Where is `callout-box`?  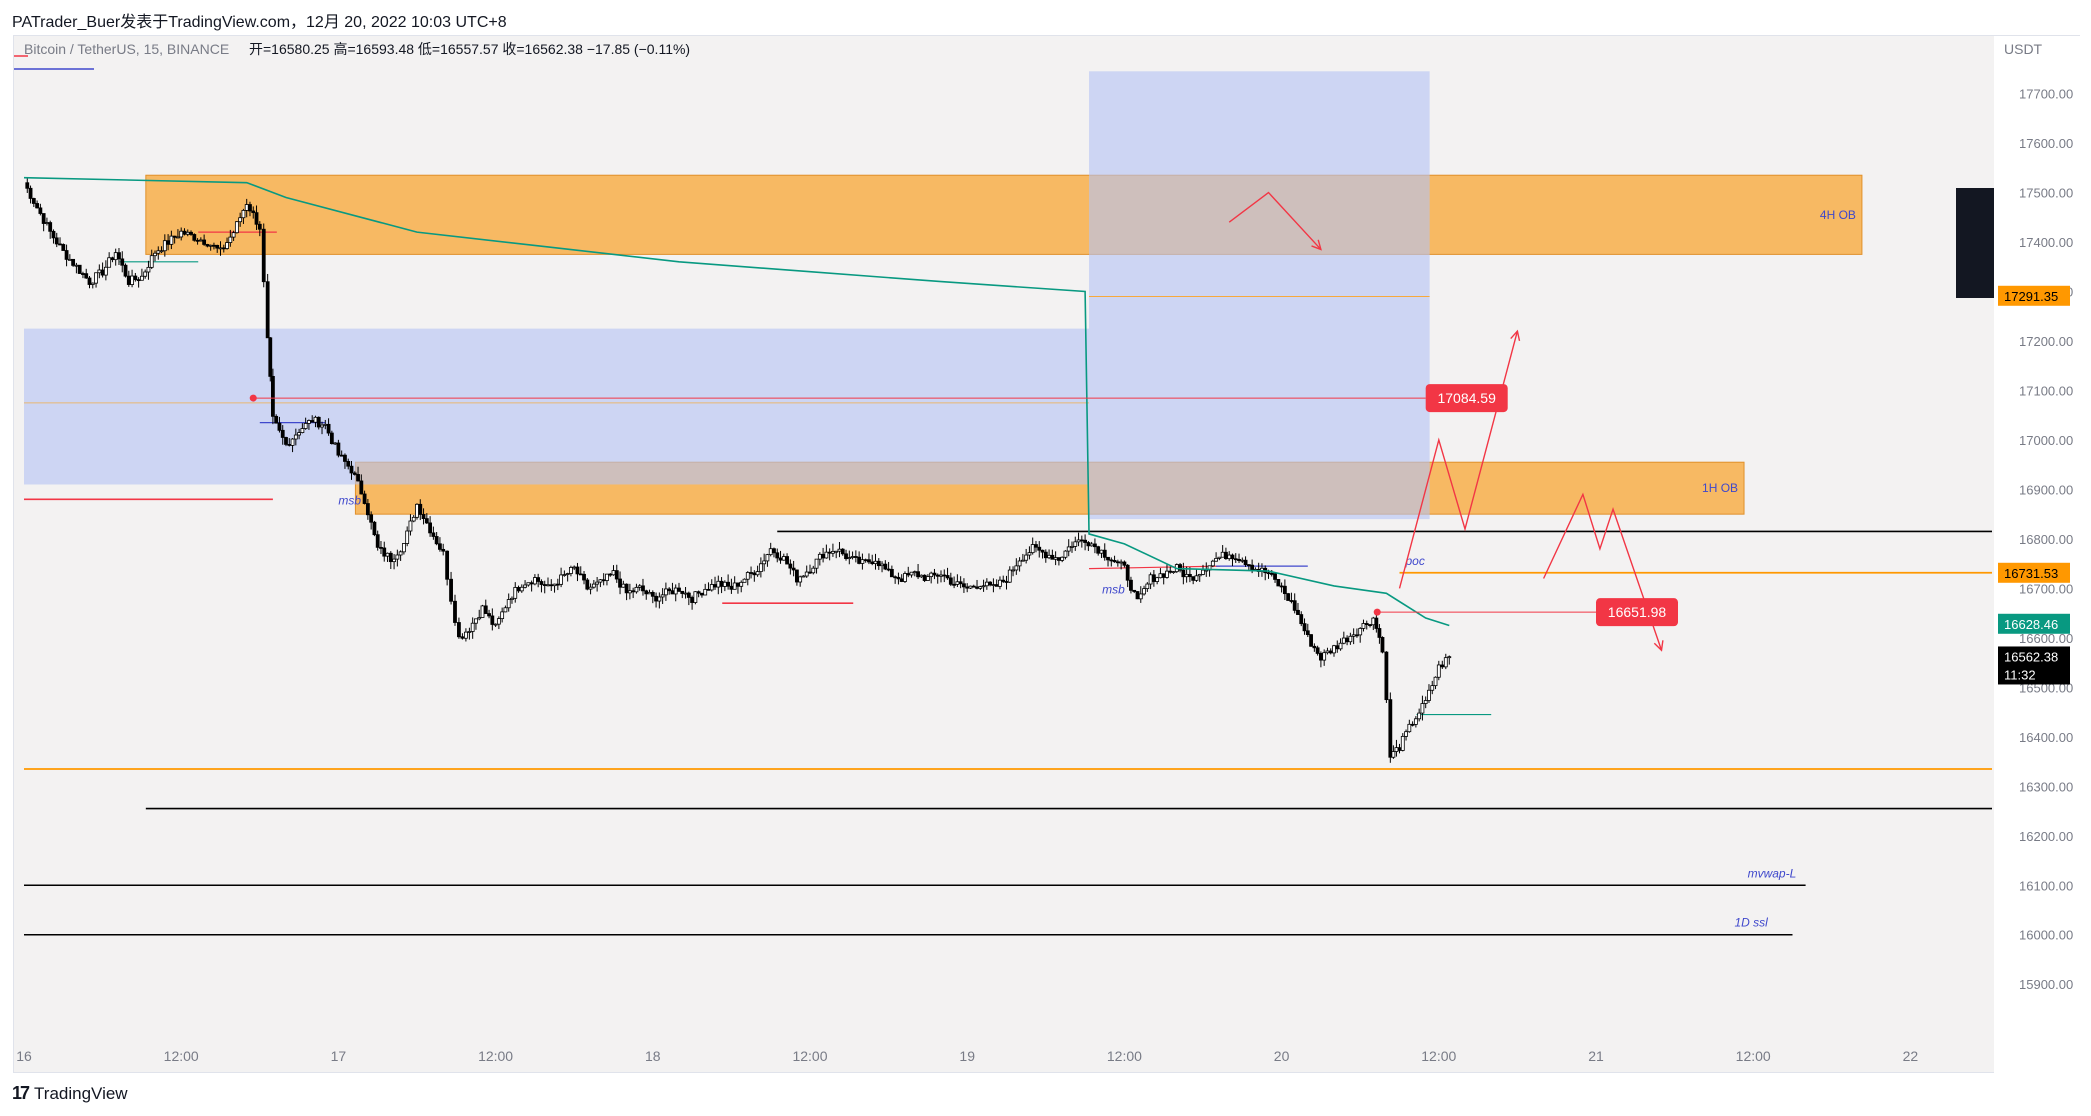 callout-box is located at coordinates (1637, 612).